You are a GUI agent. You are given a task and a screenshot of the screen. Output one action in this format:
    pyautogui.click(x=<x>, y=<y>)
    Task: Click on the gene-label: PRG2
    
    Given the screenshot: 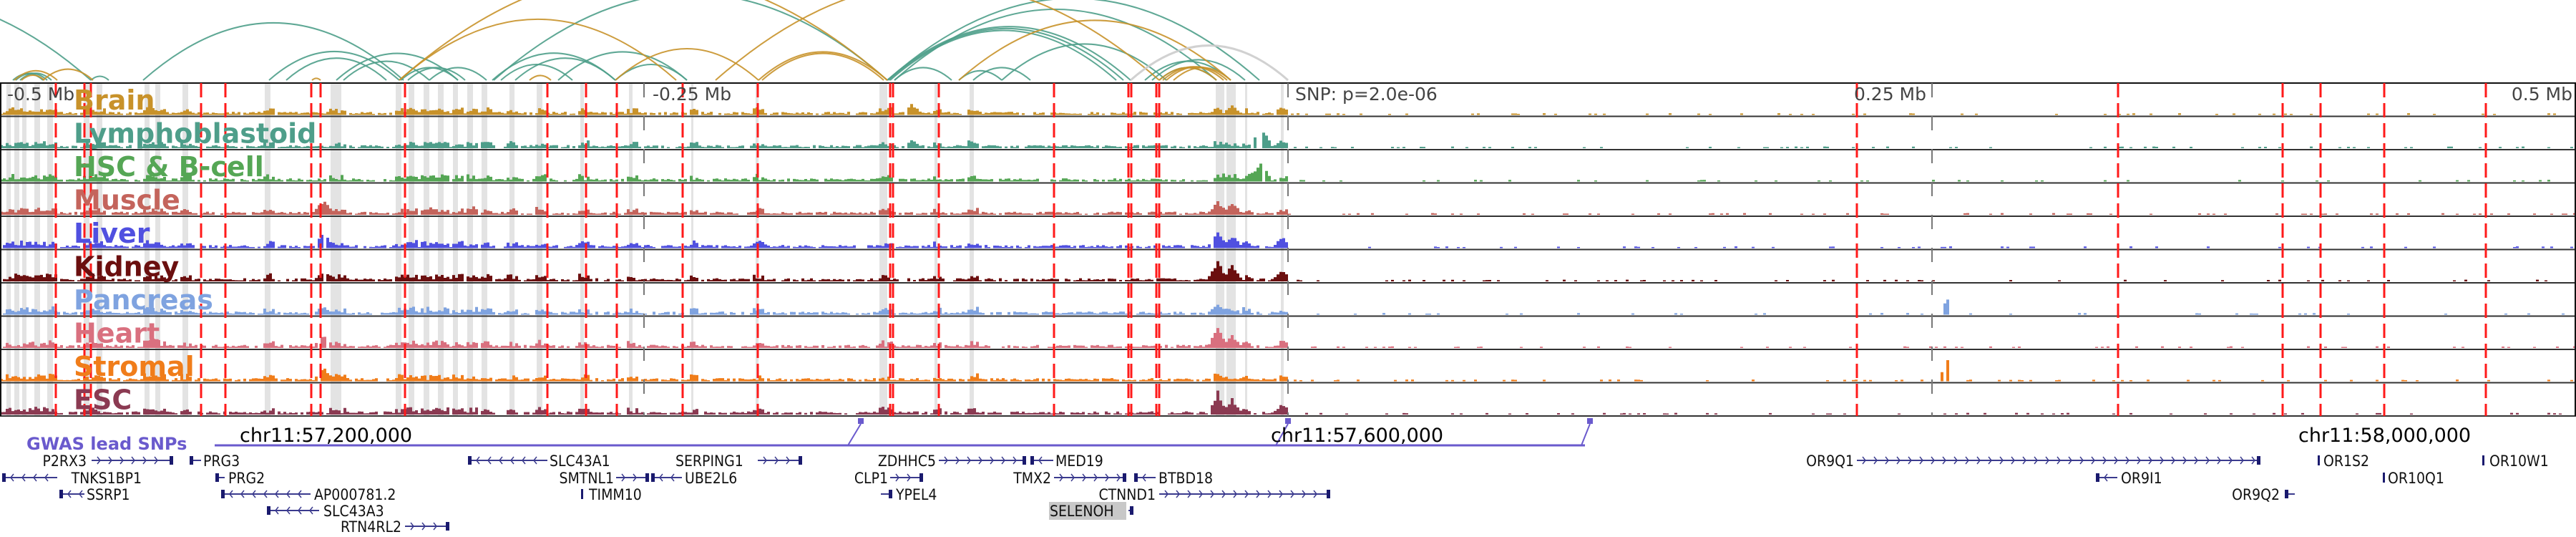 What is the action you would take?
    pyautogui.click(x=246, y=478)
    